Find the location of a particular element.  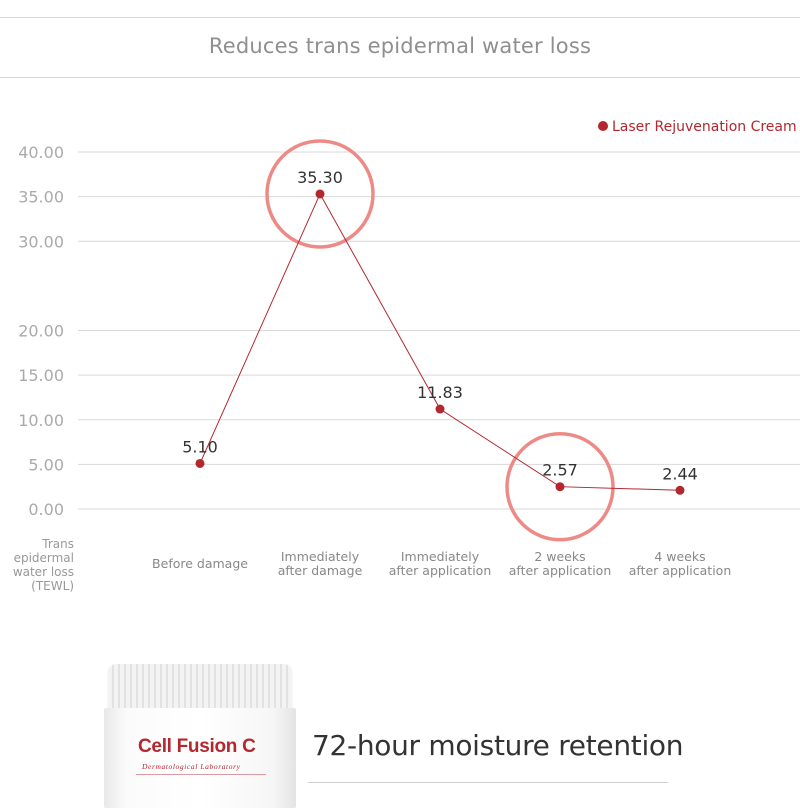

y-tick-label: 20.00 is located at coordinates (41, 331).